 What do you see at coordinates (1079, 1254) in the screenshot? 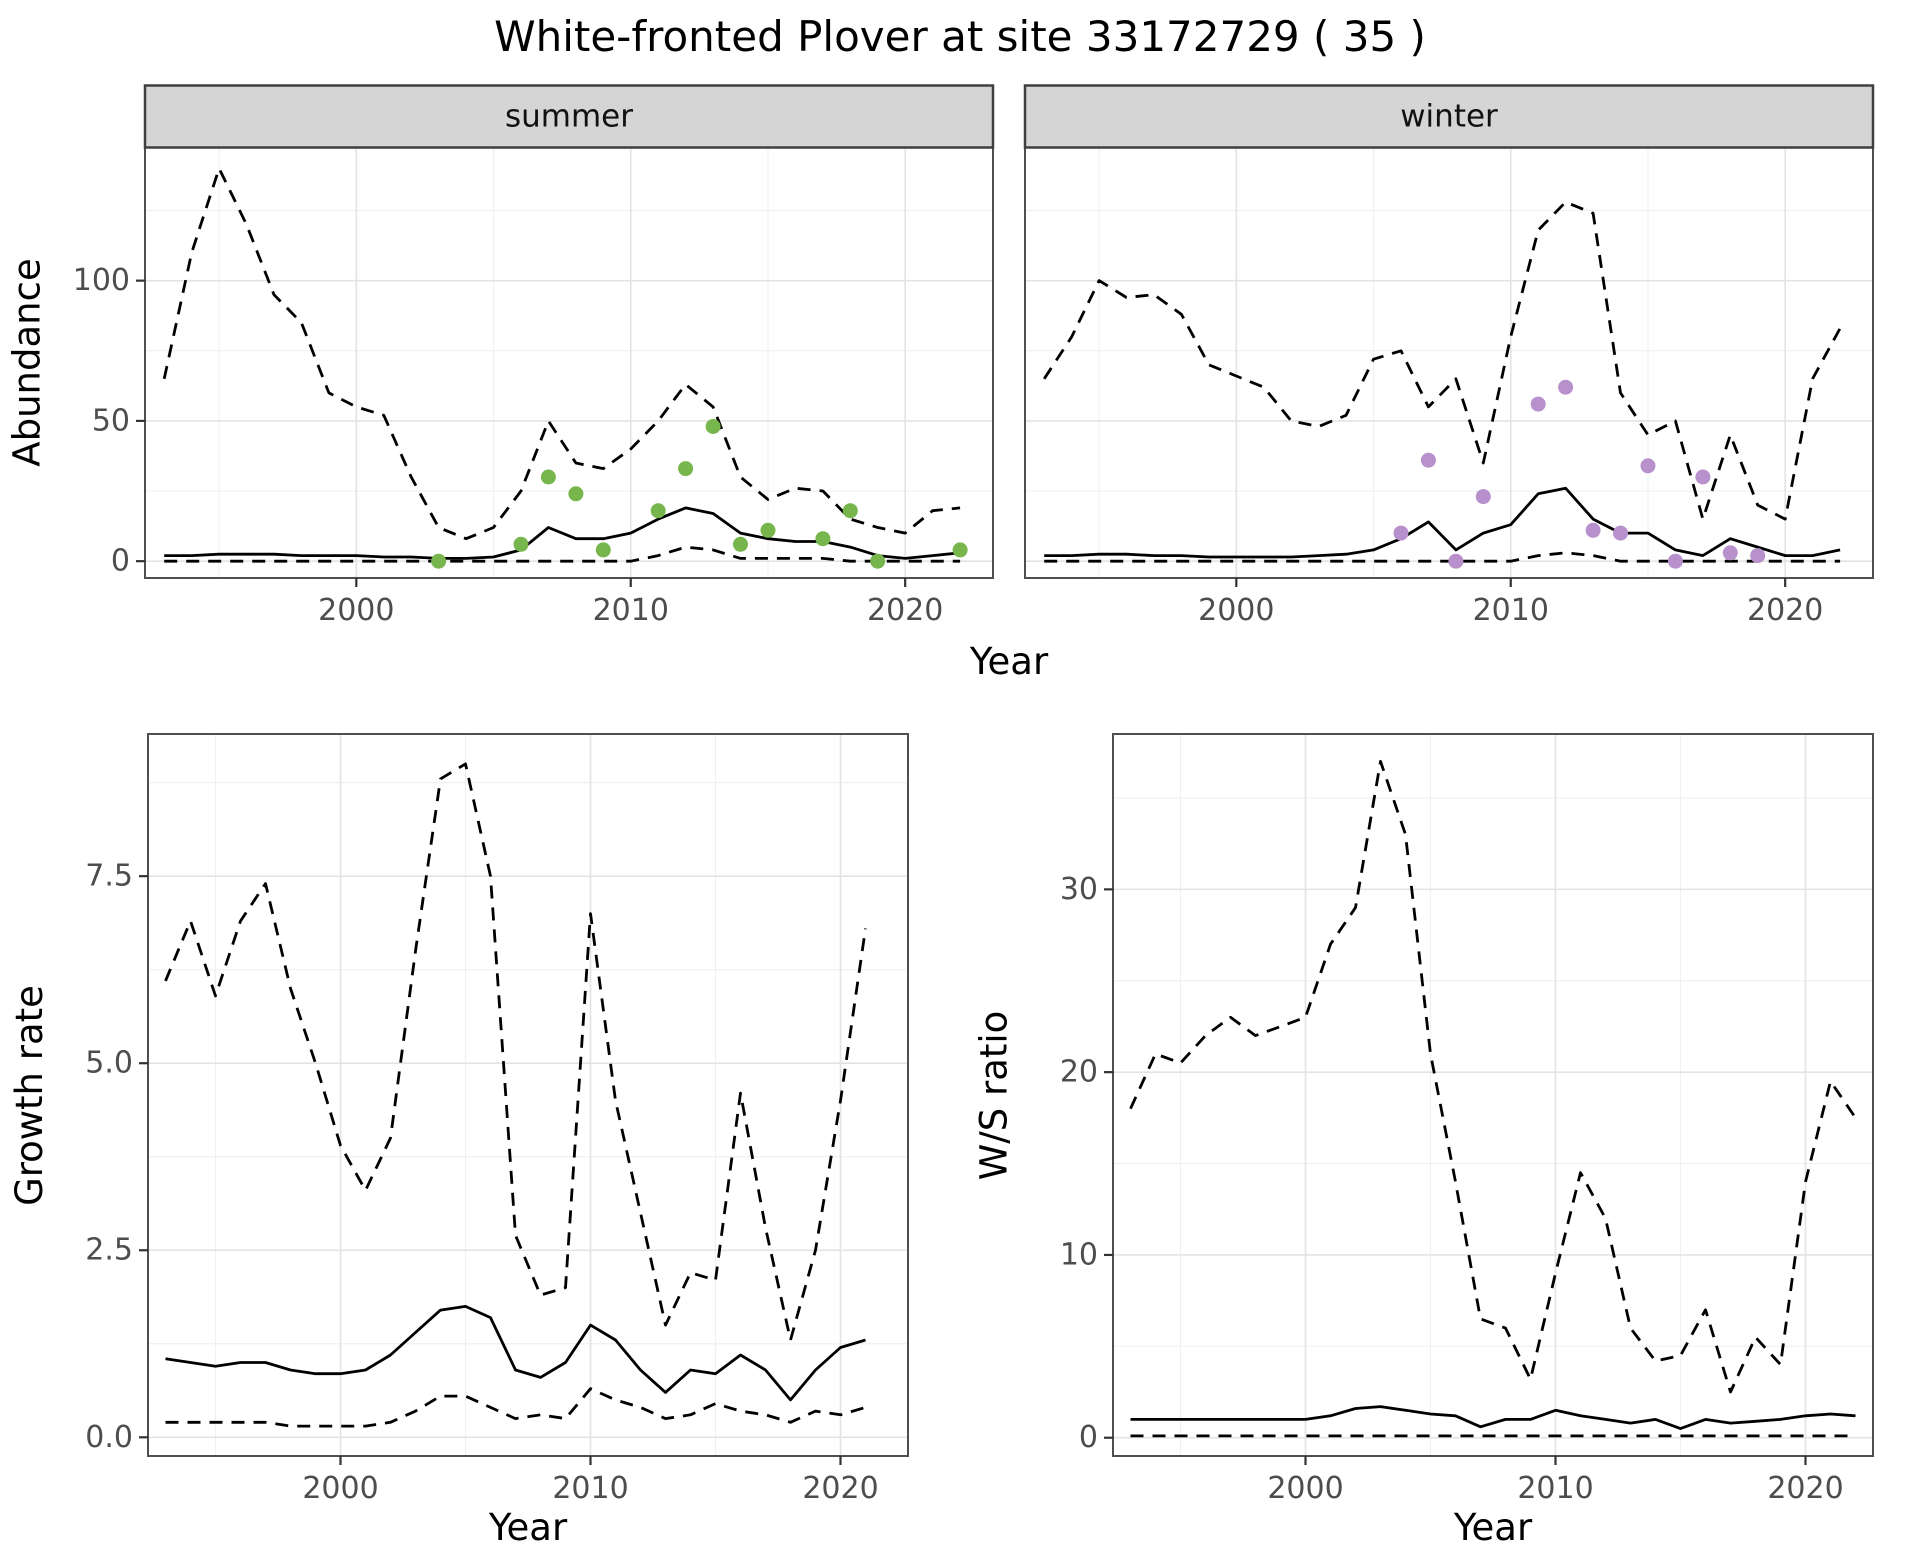
I see `y-tick-label: 10` at bounding box center [1079, 1254].